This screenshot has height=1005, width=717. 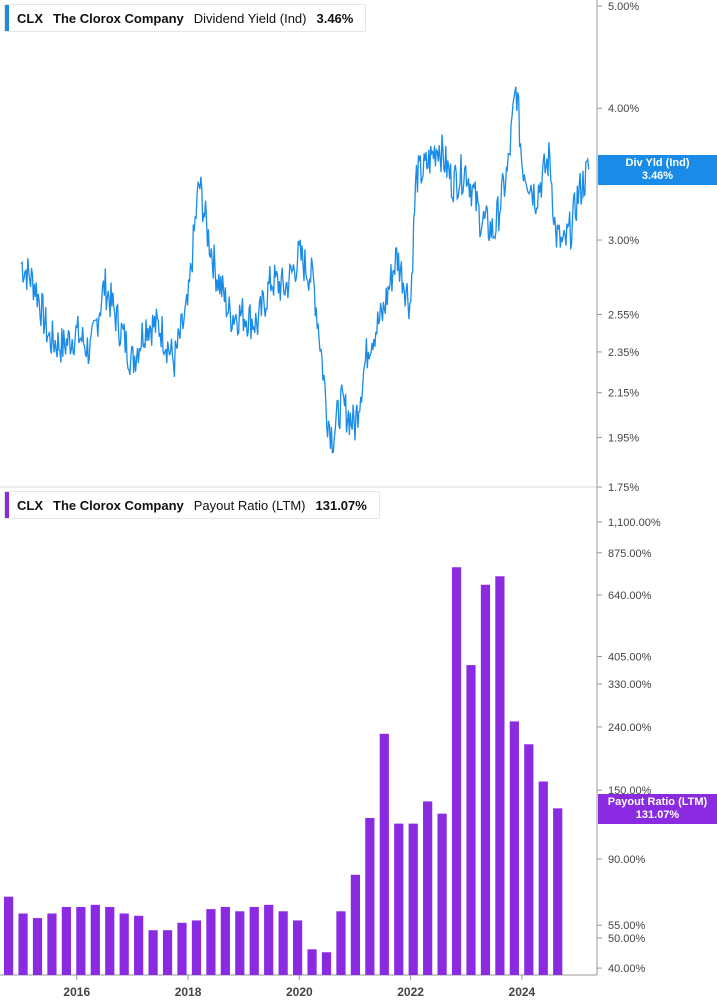 What do you see at coordinates (634, 523) in the screenshot?
I see `payout-tick-label: 1,100.00%` at bounding box center [634, 523].